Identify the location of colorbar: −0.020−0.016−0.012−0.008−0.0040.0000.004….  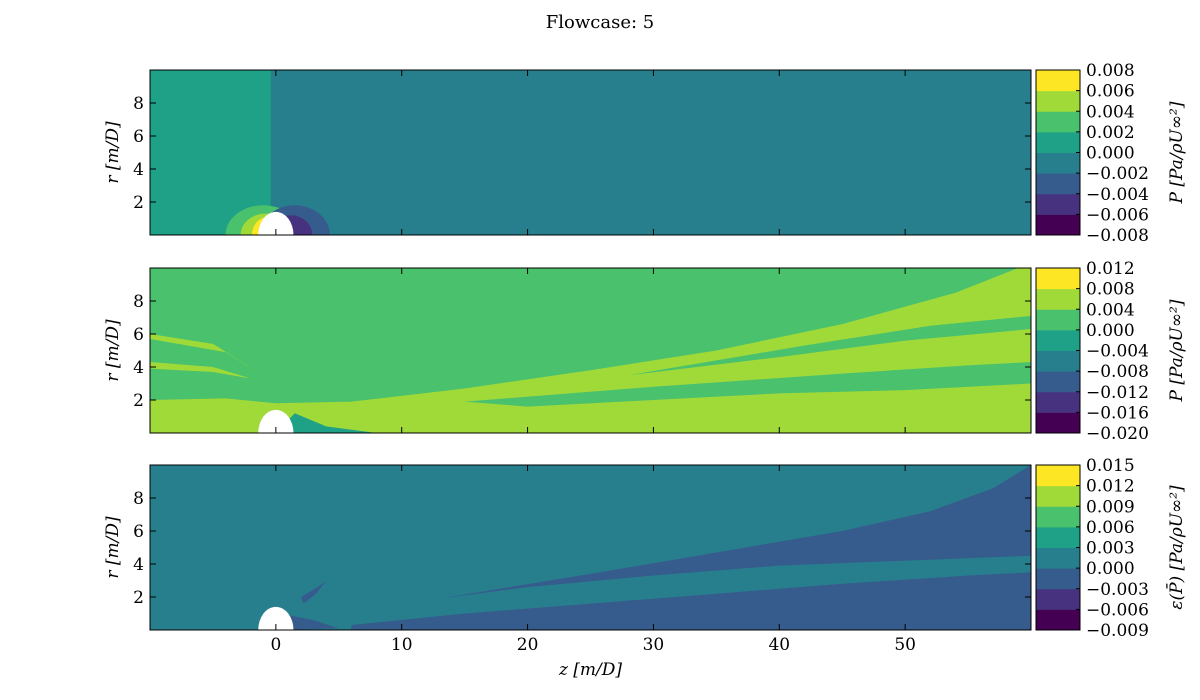
(1111, 351).